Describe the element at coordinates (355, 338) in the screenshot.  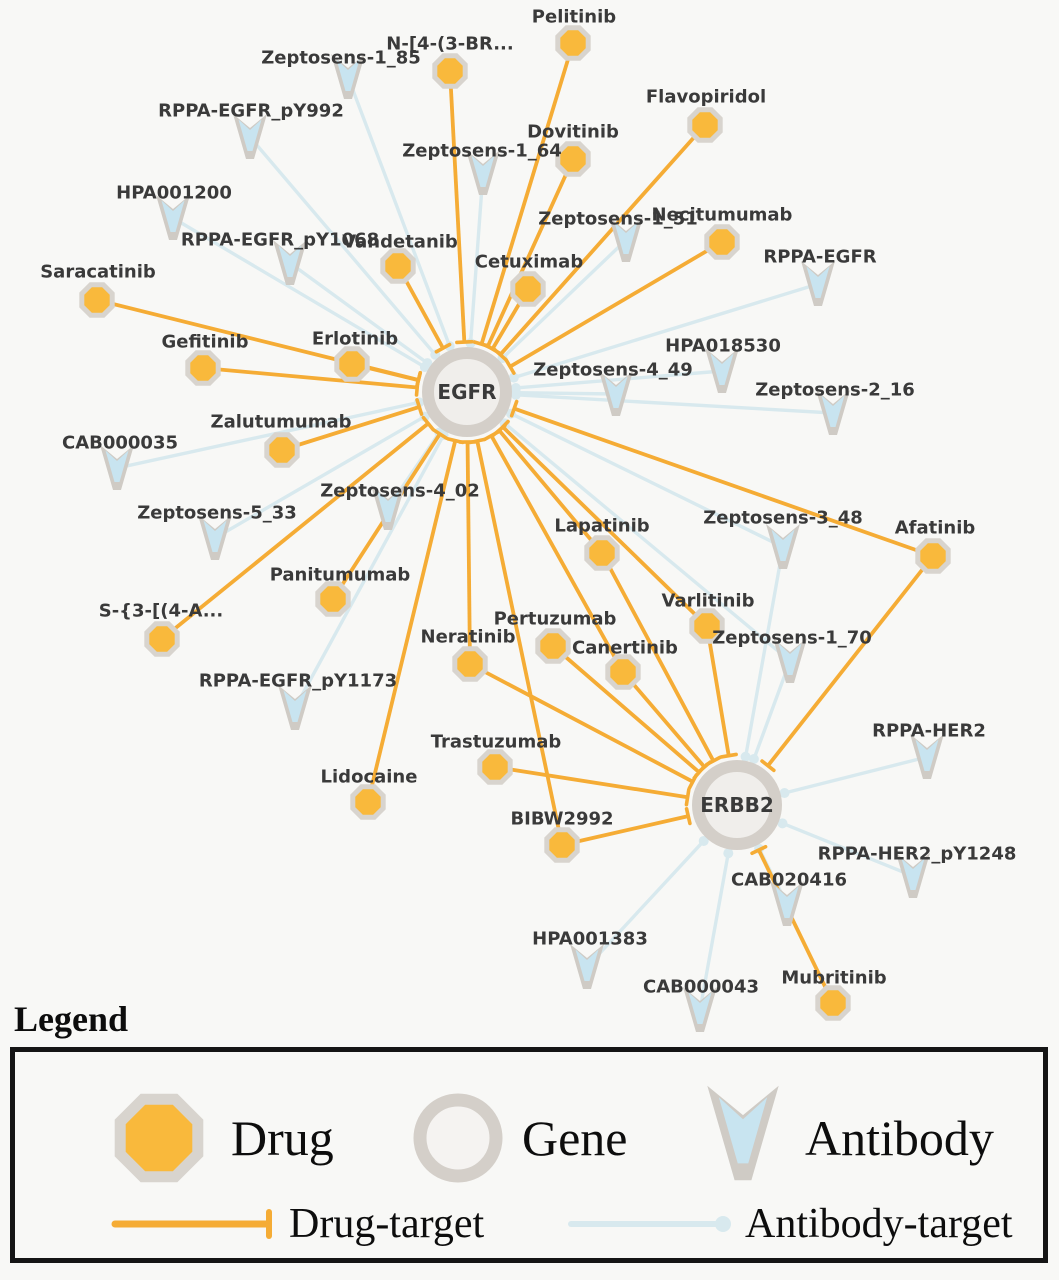
I see `node-label-erlotinib: Erlotinib` at that location.